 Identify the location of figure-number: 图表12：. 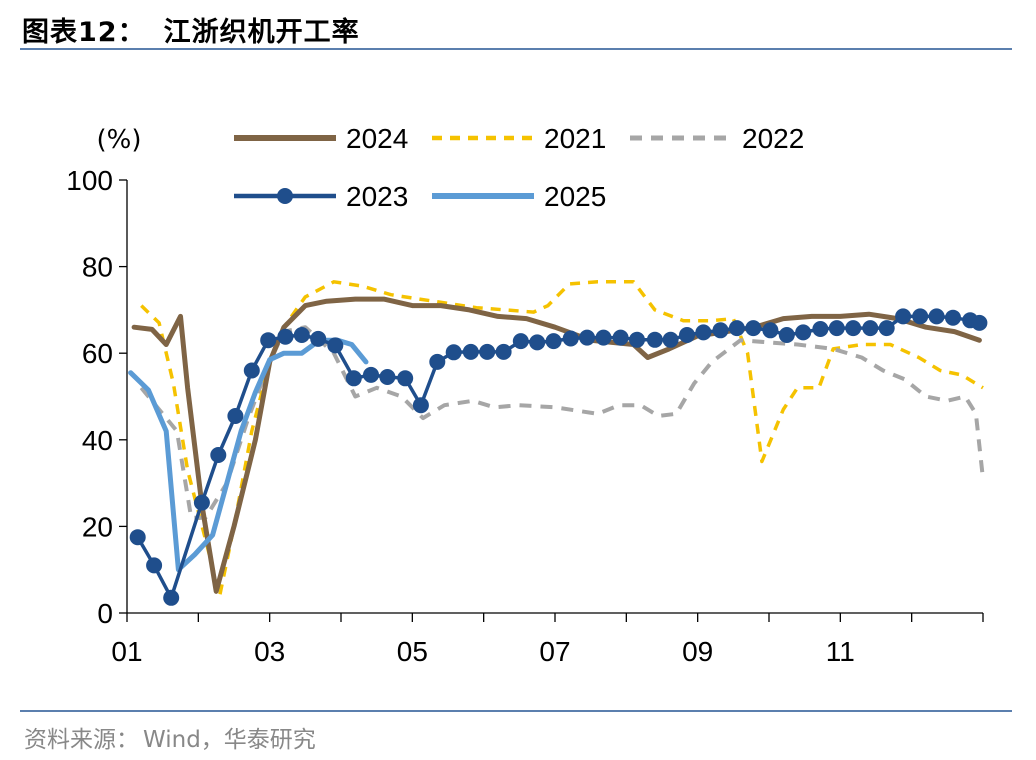
(84, 32).